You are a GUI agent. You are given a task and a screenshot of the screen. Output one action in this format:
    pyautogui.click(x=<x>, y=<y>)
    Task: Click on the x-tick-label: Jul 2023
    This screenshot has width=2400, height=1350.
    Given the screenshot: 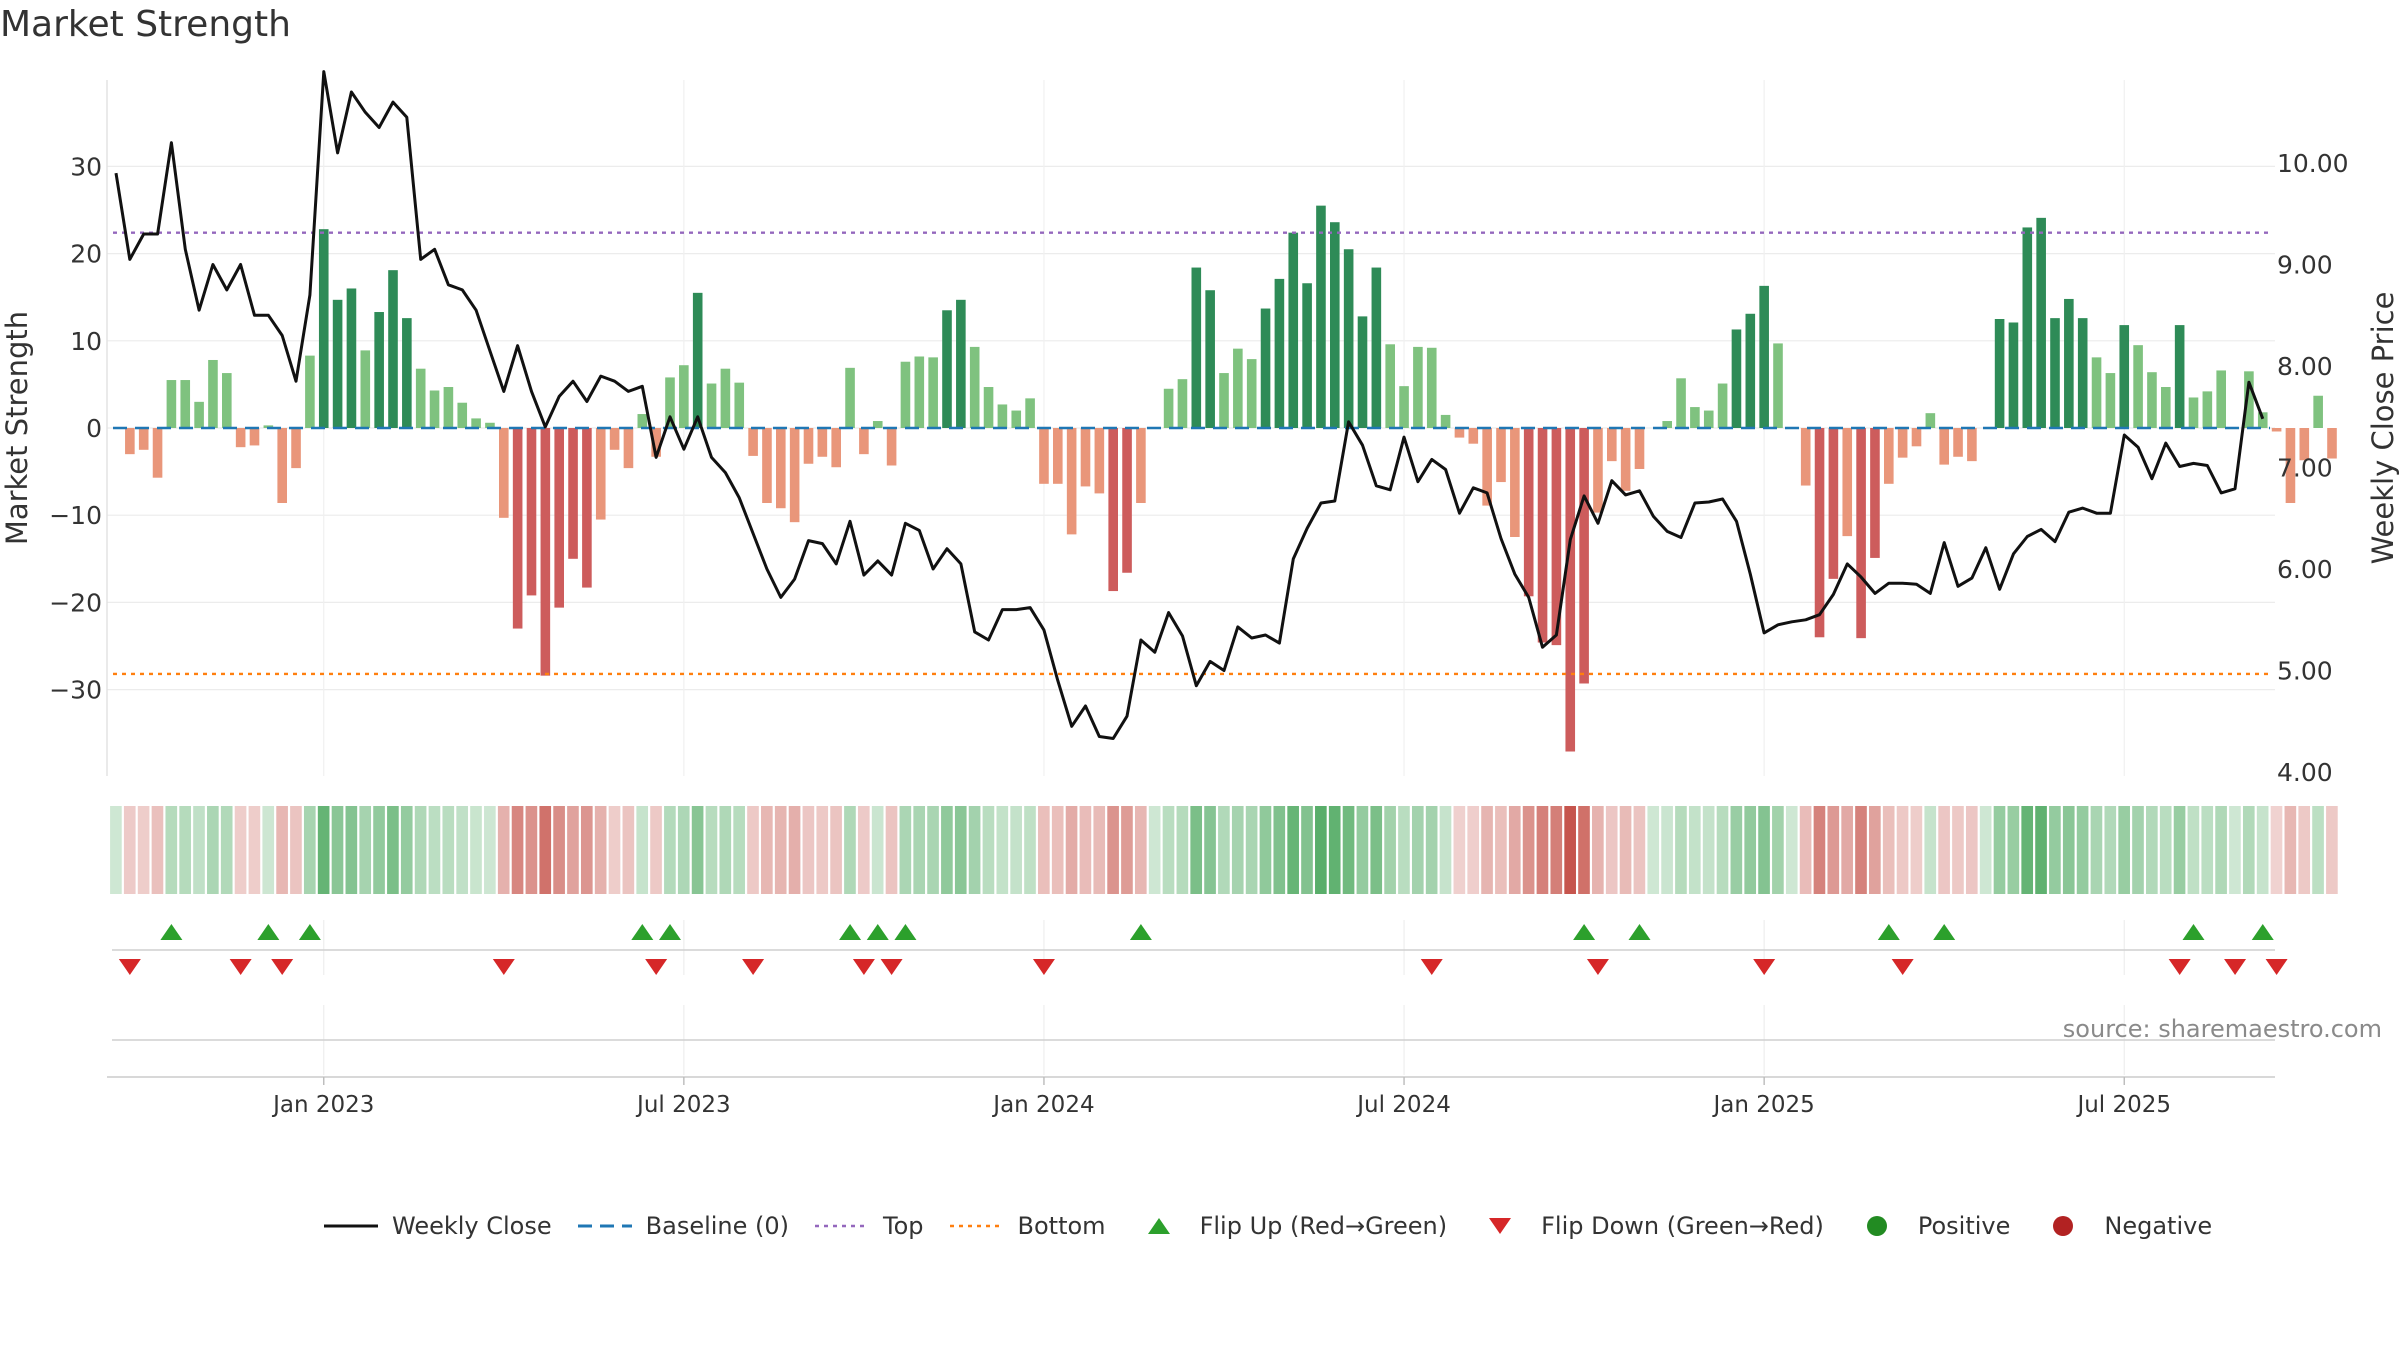 What is the action you would take?
    pyautogui.click(x=683, y=1105)
    